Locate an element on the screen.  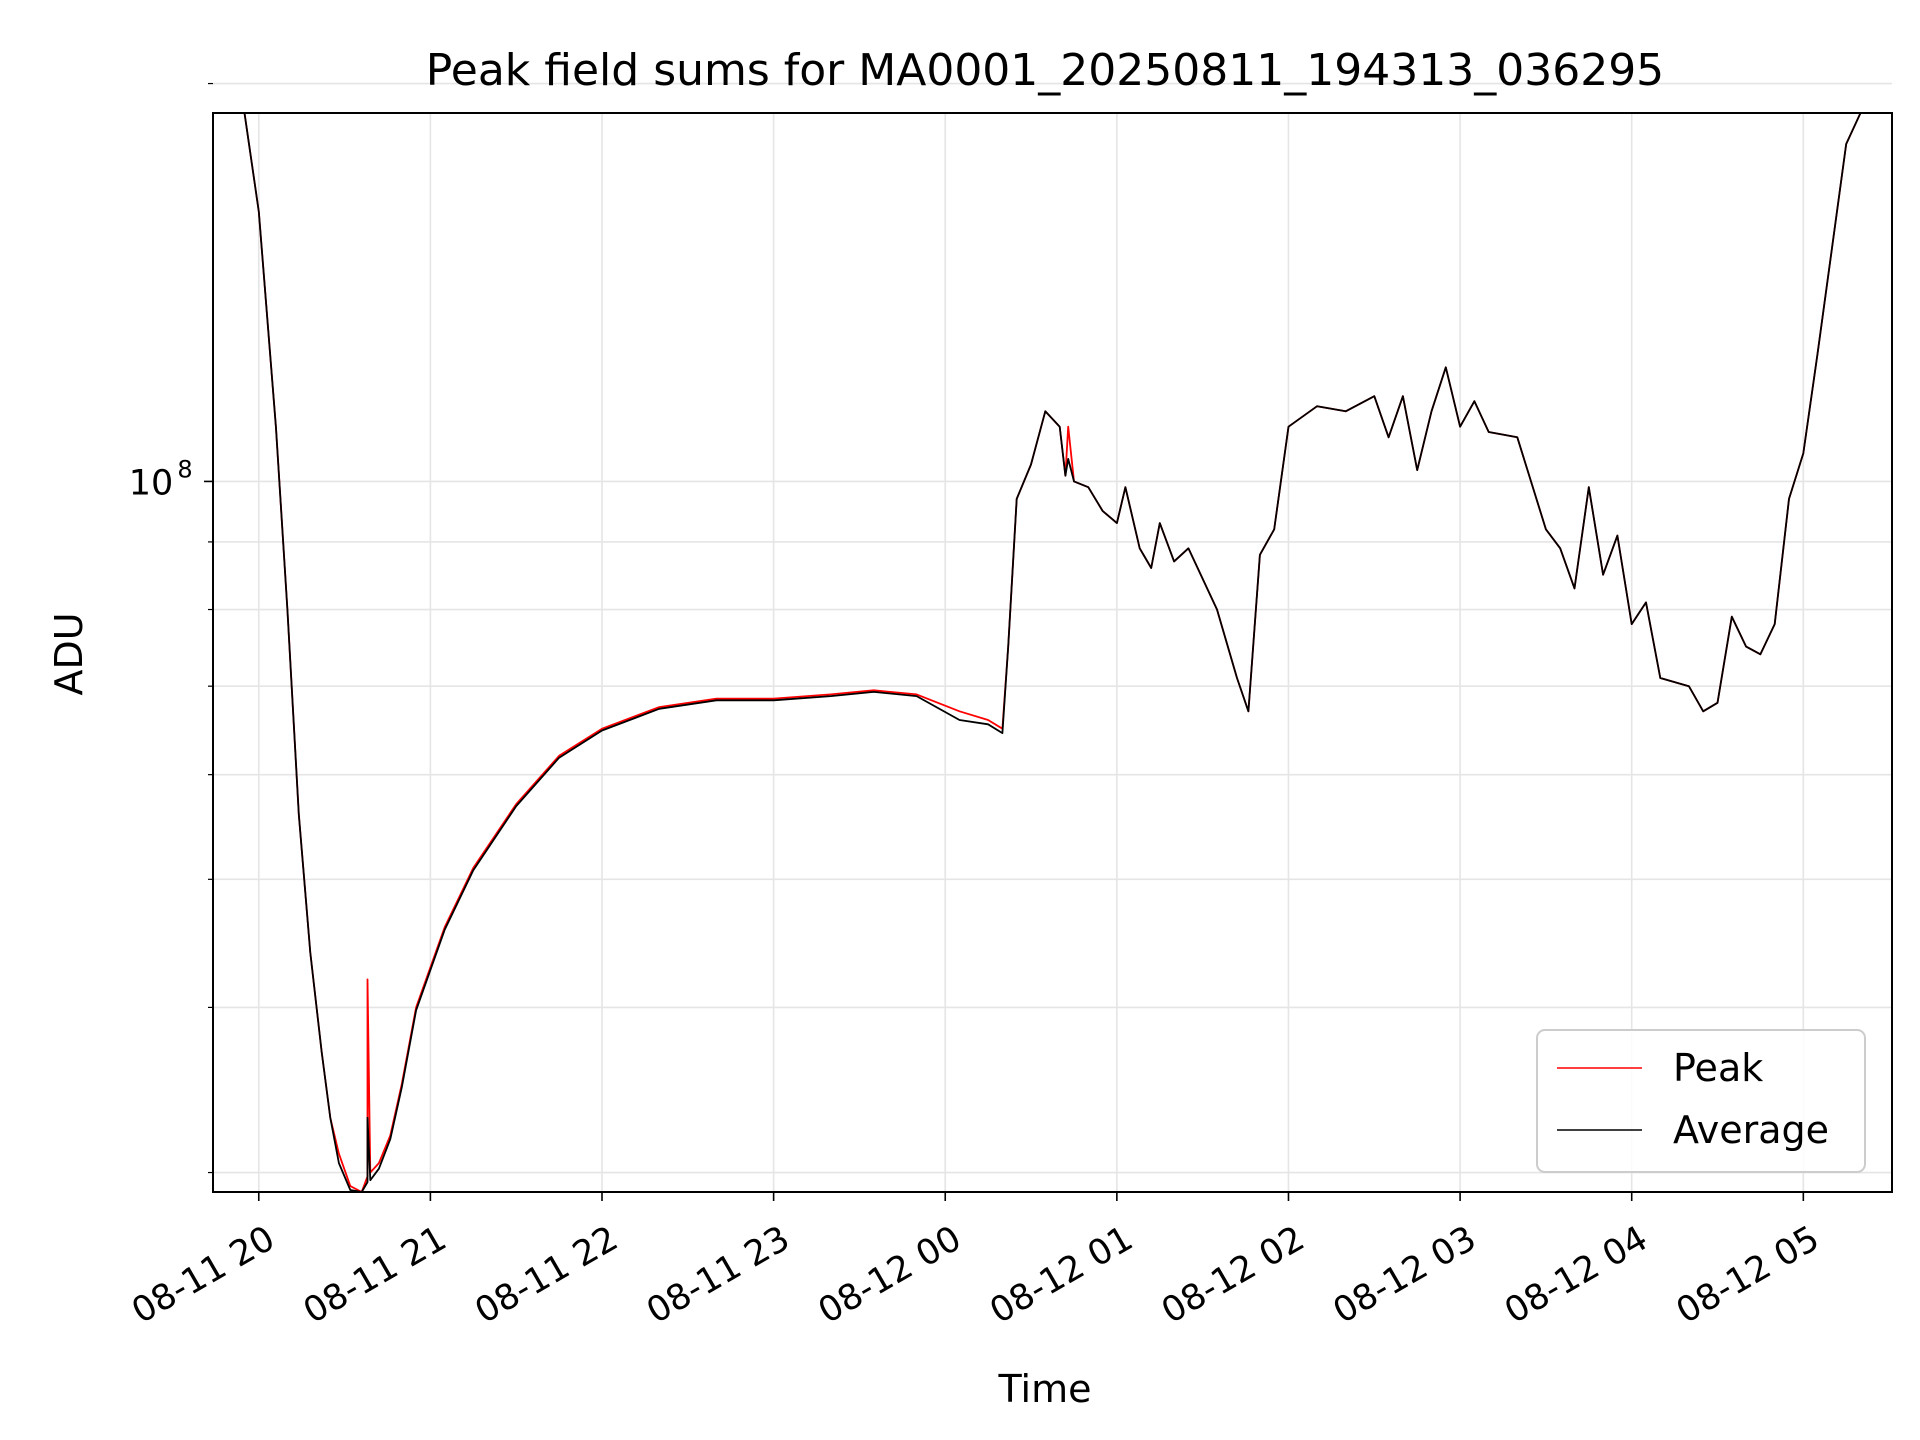
y-axis-label: ADU is located at coordinates (69, 653).